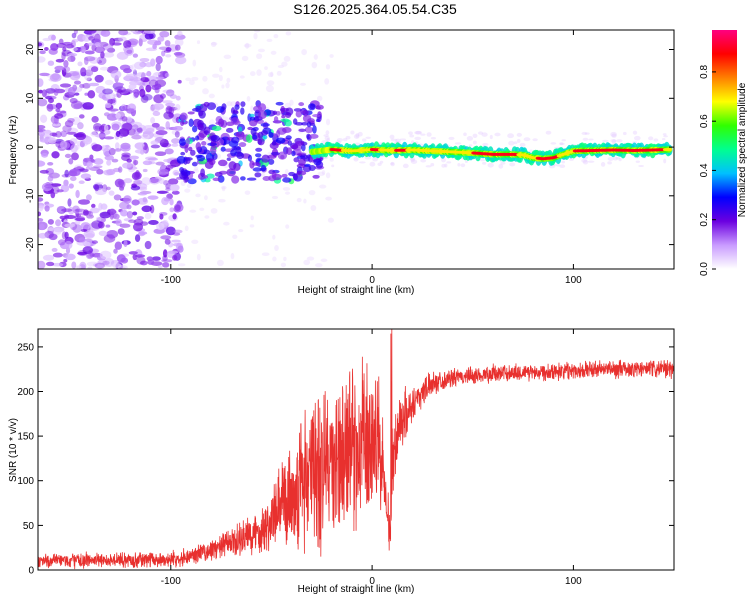 The image size is (750, 600). Describe the element at coordinates (171, 280) in the screenshot. I see `spectrogram-x-tick-label: -100` at that location.